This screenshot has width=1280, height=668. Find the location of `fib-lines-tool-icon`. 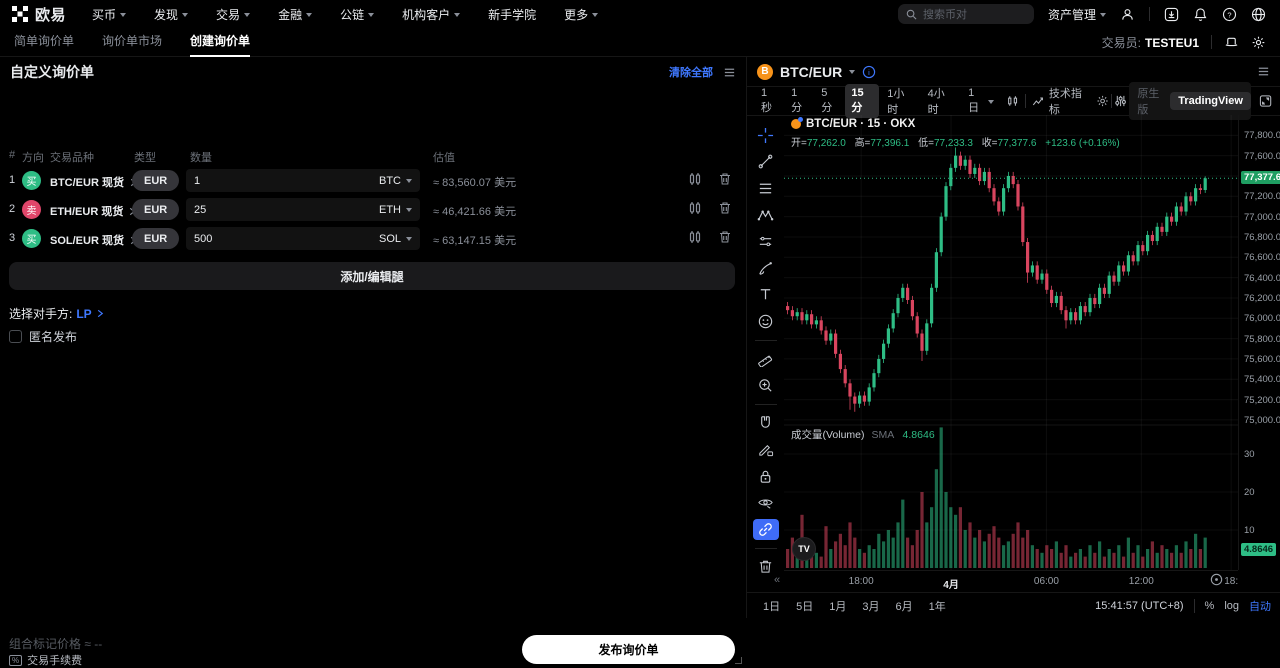

fib-lines-tool-icon is located at coordinates (766, 188).